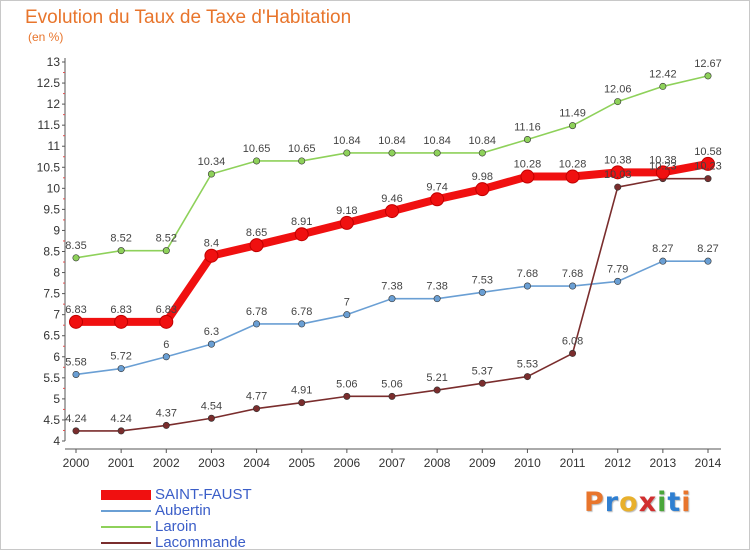 The width and height of the screenshot is (750, 551). Describe the element at coordinates (391, 287) in the screenshot. I see `data-label: 7.38` at that location.